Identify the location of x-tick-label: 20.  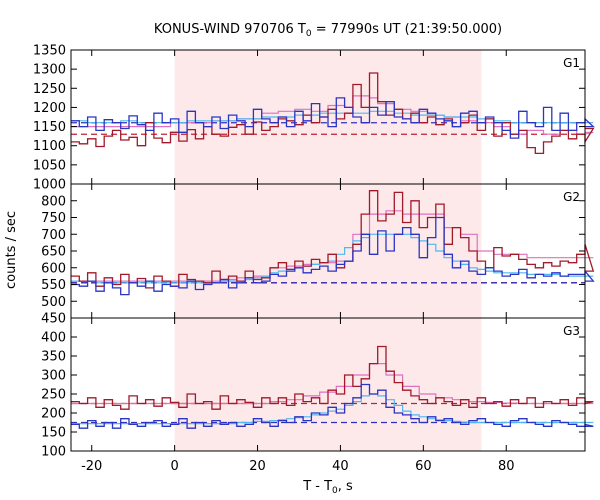
(257, 466).